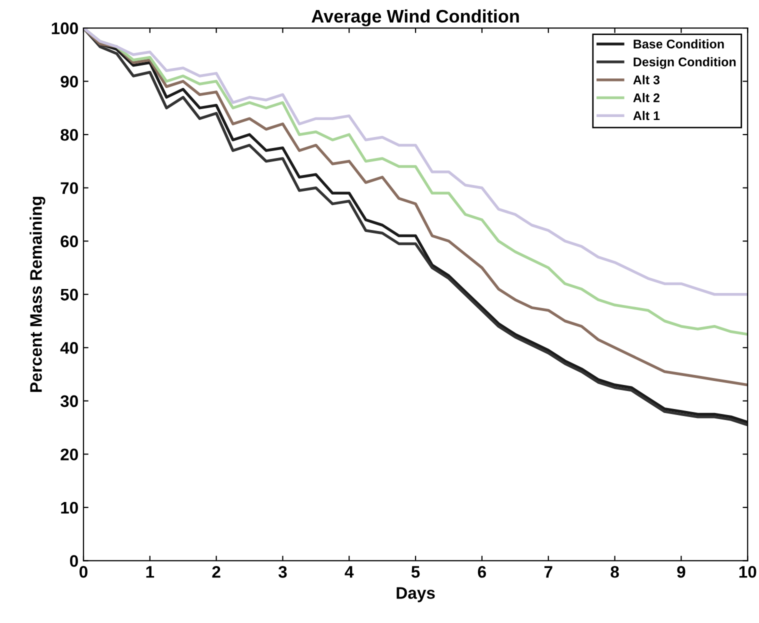 The width and height of the screenshot is (759, 623). What do you see at coordinates (646, 97) in the screenshot?
I see `legend-label: Alt 2` at bounding box center [646, 97].